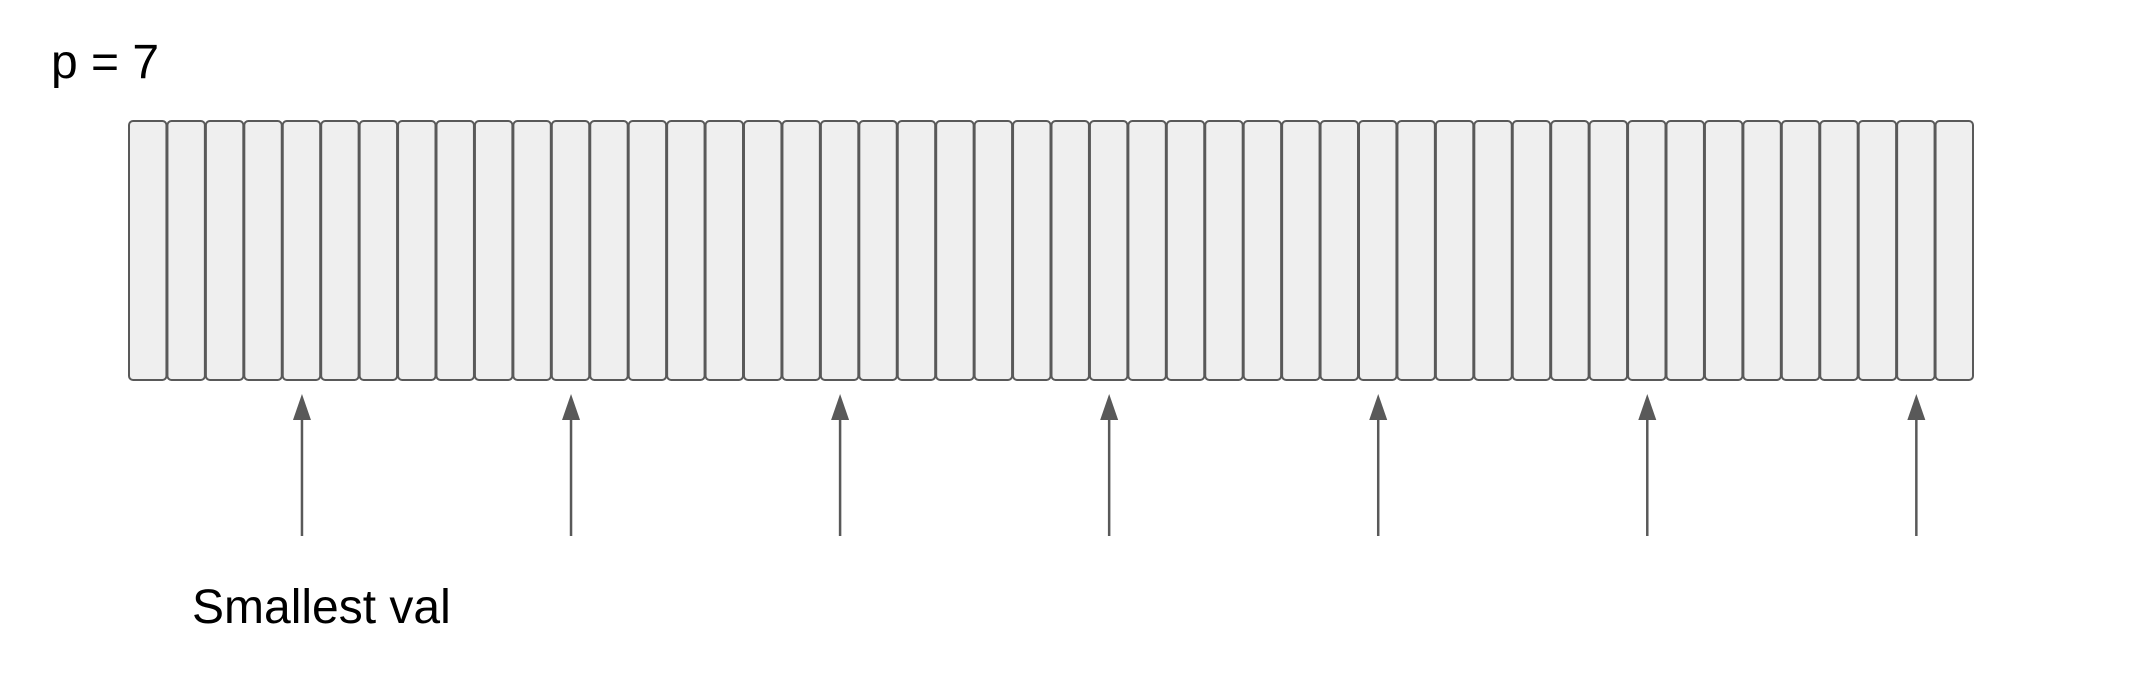  Describe the element at coordinates (321, 607) in the screenshot. I see `smallest-val-caption: Smallest val` at that location.